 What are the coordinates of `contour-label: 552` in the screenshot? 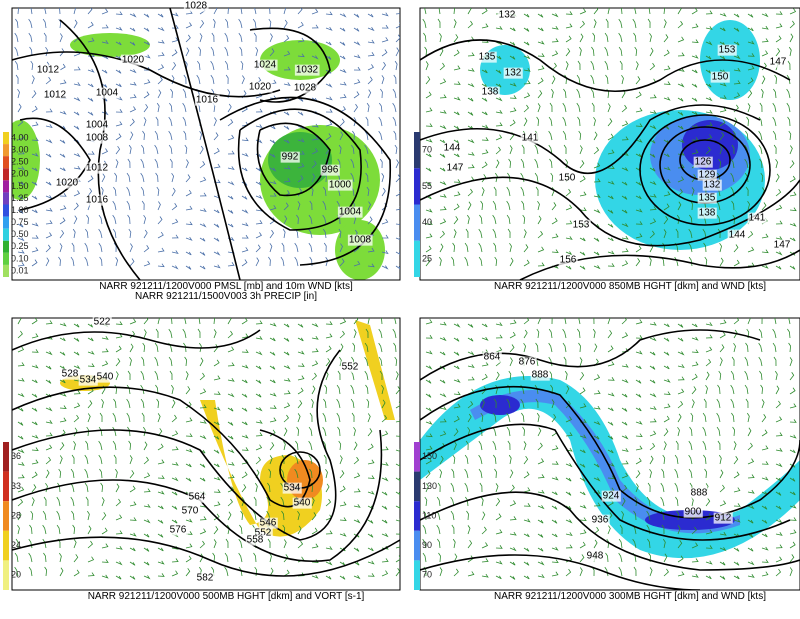 It's located at (350, 367).